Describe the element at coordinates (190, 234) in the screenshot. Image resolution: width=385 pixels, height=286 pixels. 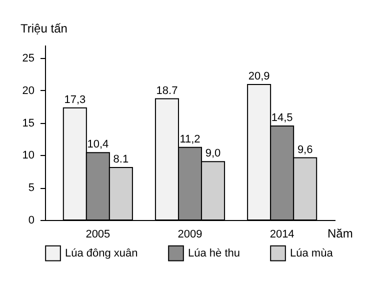
I see `x-tick-label: 2009` at that location.